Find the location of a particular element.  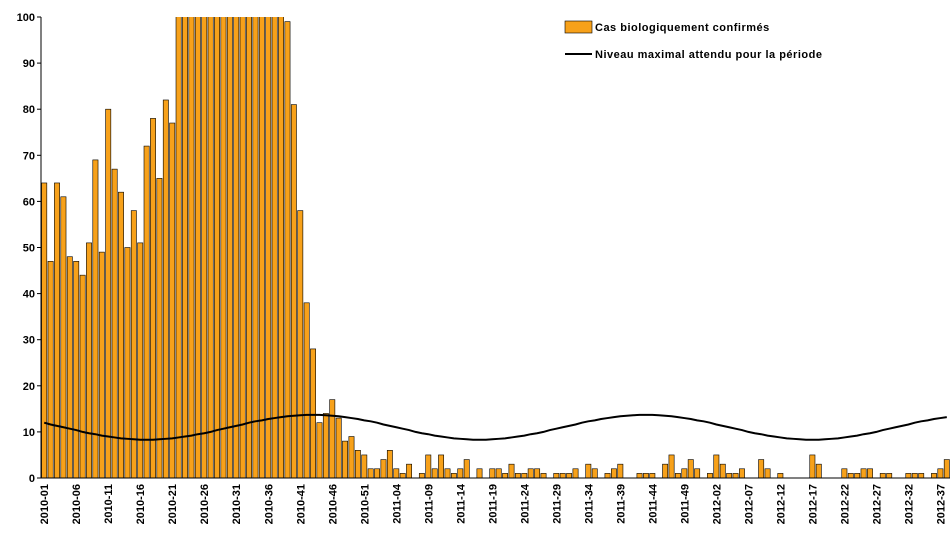

x-tick-label: 2010-31 is located at coordinates (237, 504).